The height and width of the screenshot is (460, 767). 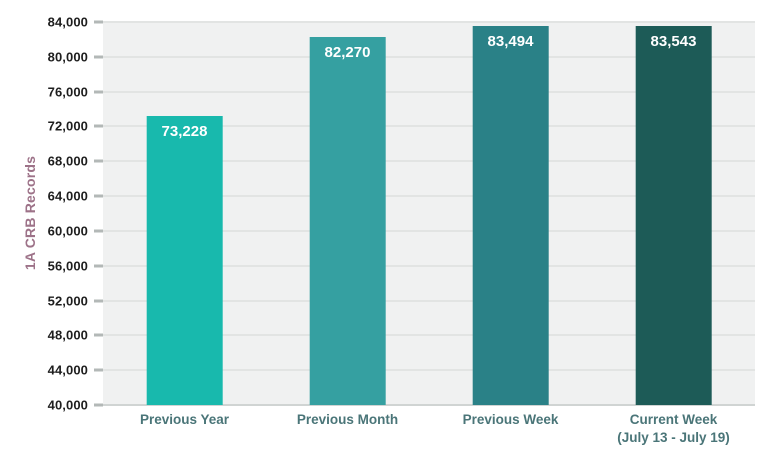 I want to click on bar: 82,270, so click(x=347, y=221).